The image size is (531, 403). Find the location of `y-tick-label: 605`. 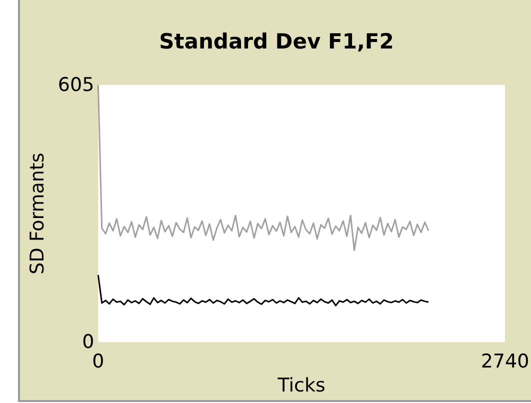

y-tick-label: 605 is located at coordinates (76, 85).